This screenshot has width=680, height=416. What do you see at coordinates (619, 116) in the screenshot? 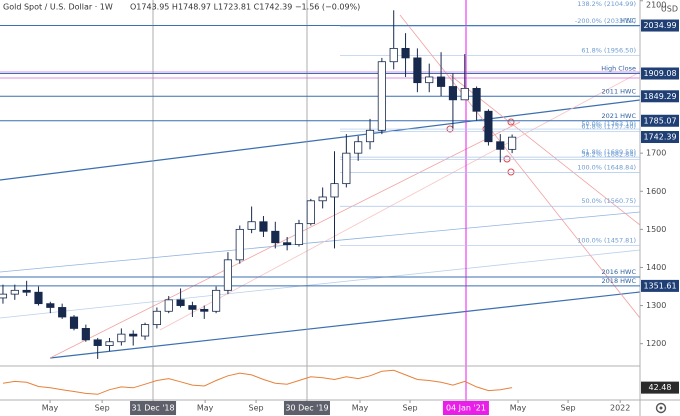
I see `level-label: 2021 HWC` at bounding box center [619, 116].